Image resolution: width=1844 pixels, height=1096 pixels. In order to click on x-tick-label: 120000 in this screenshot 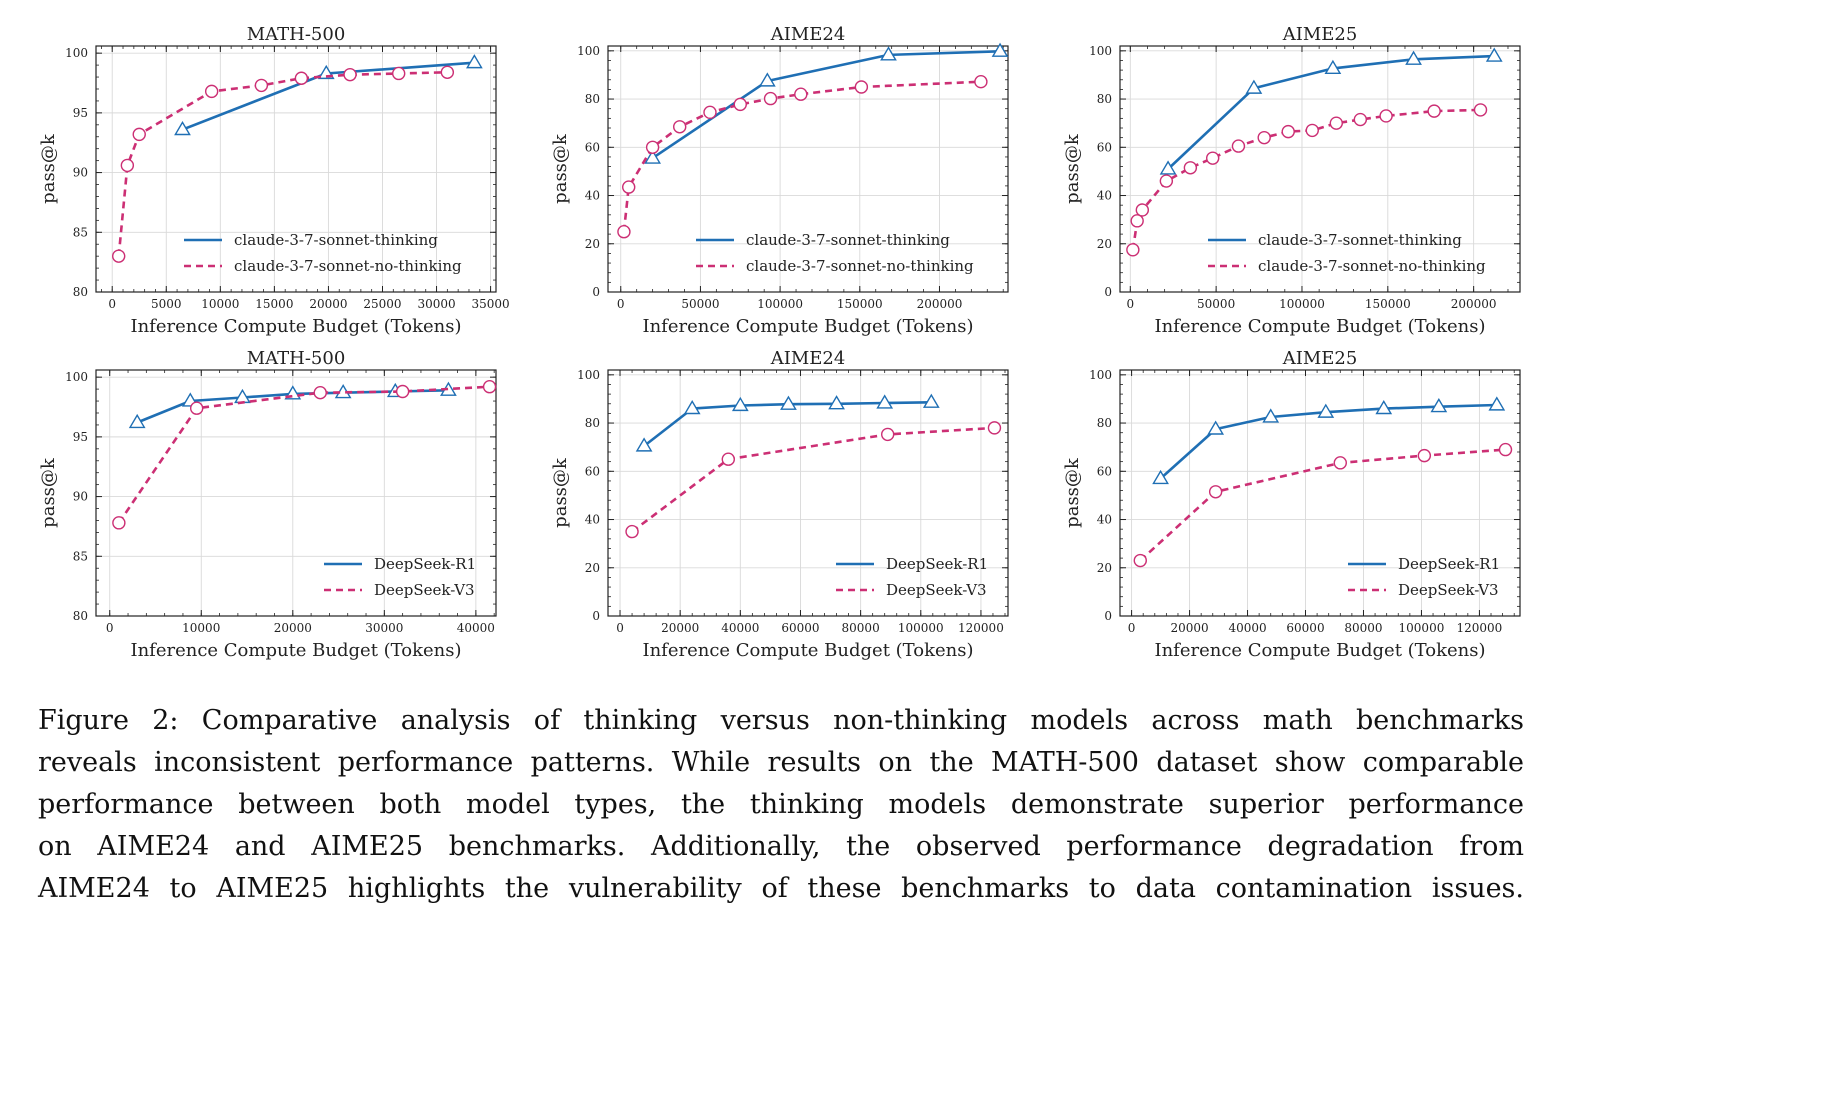, I will do `click(1480, 628)`.